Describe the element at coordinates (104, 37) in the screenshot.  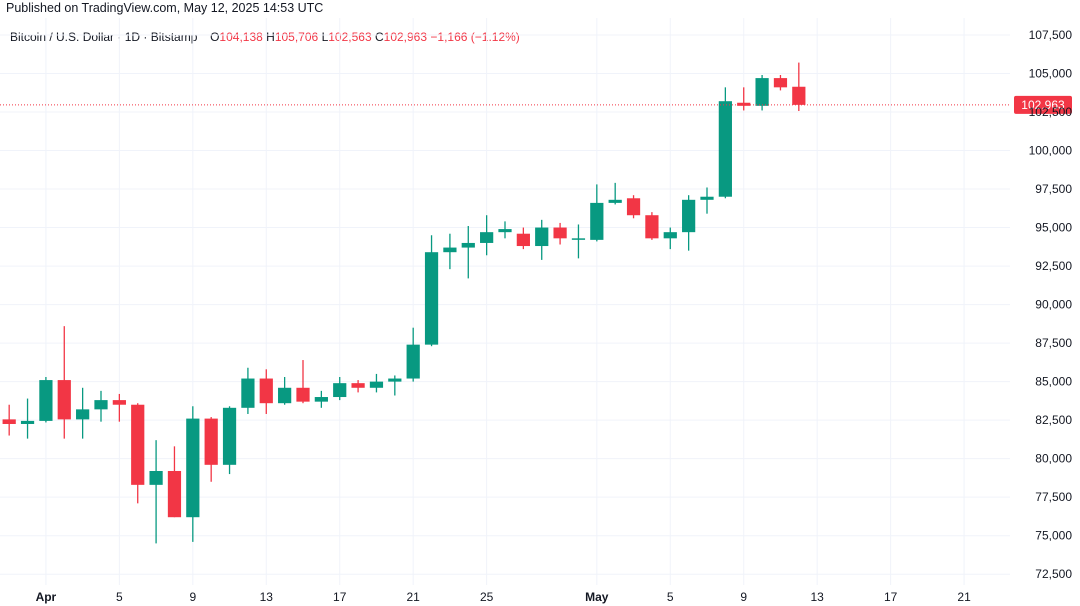
I see `symbol-name: Bitcoin / U.S. Dollar · 1D · Bitstamp` at that location.